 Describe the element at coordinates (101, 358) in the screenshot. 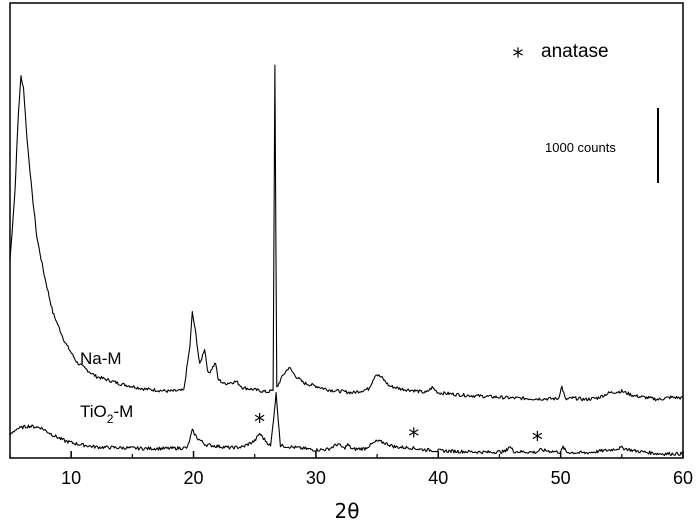

I see `series-label-na-m: Na-M` at that location.